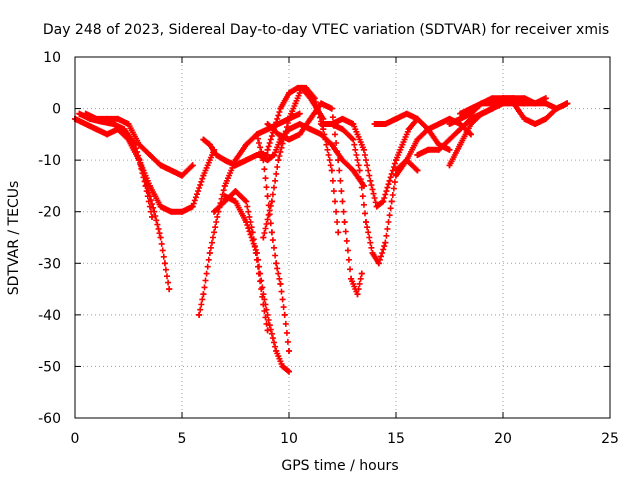 Image resolution: width=640 pixels, height=480 pixels. What do you see at coordinates (56, 110) in the screenshot?
I see `y-tick-label: 0` at bounding box center [56, 110].